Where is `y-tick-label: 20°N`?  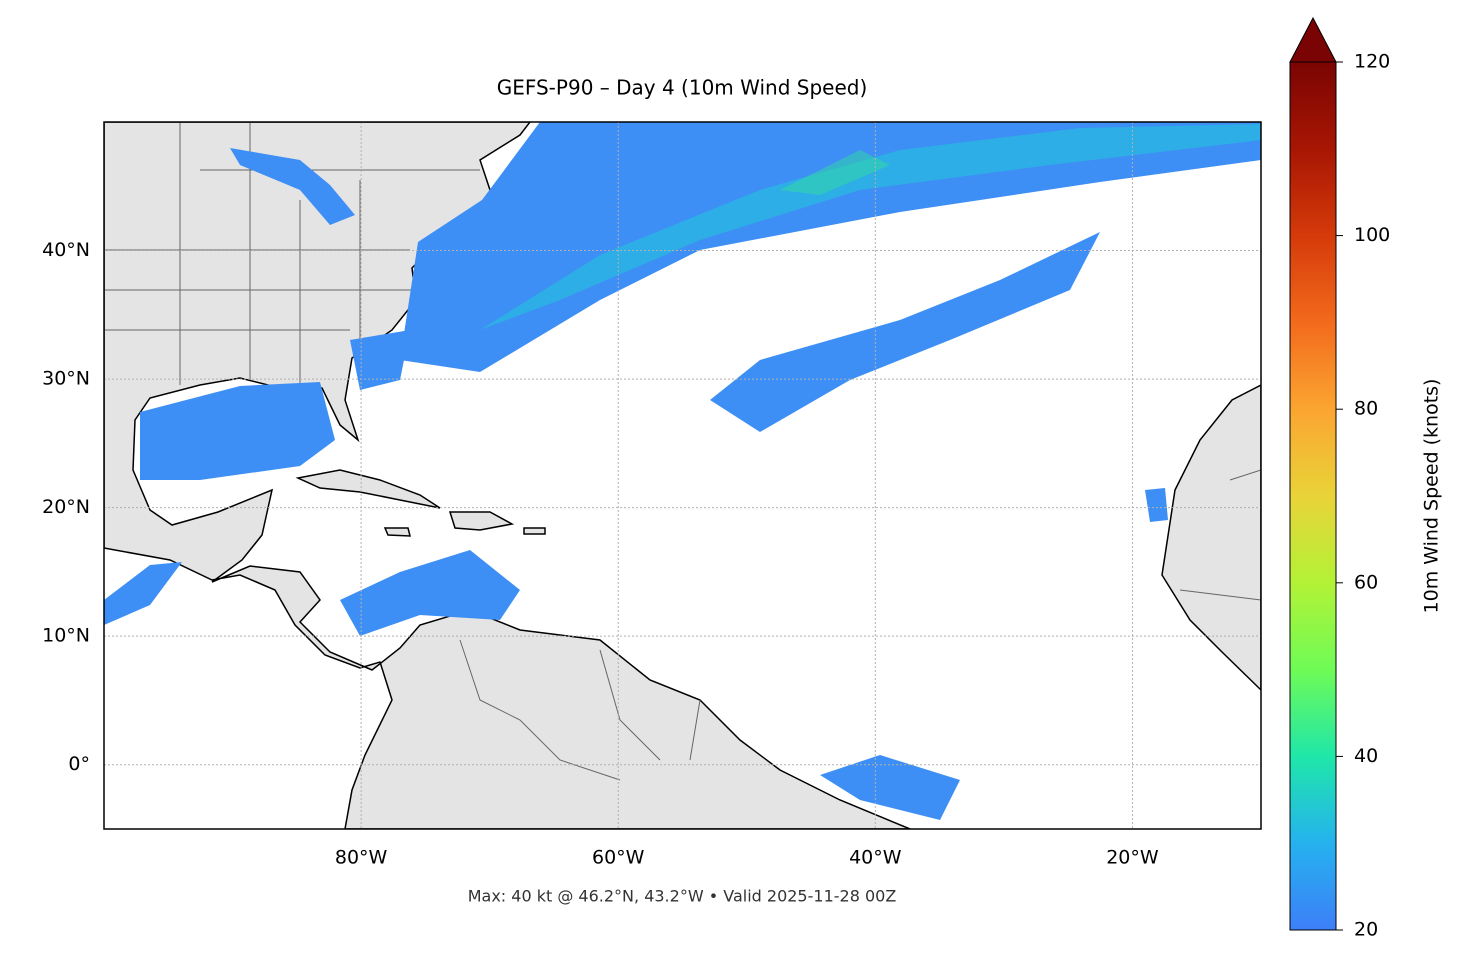
y-tick-label: 20°N is located at coordinates (66, 507).